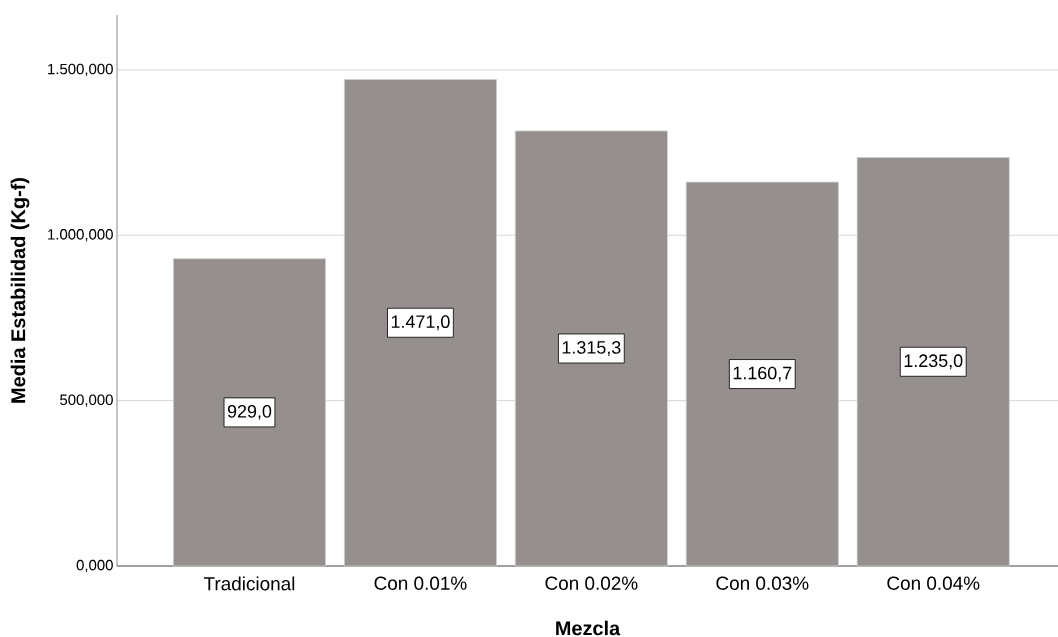  What do you see at coordinates (933, 362) in the screenshot?
I see `data-label: 1.235,0` at bounding box center [933, 362].